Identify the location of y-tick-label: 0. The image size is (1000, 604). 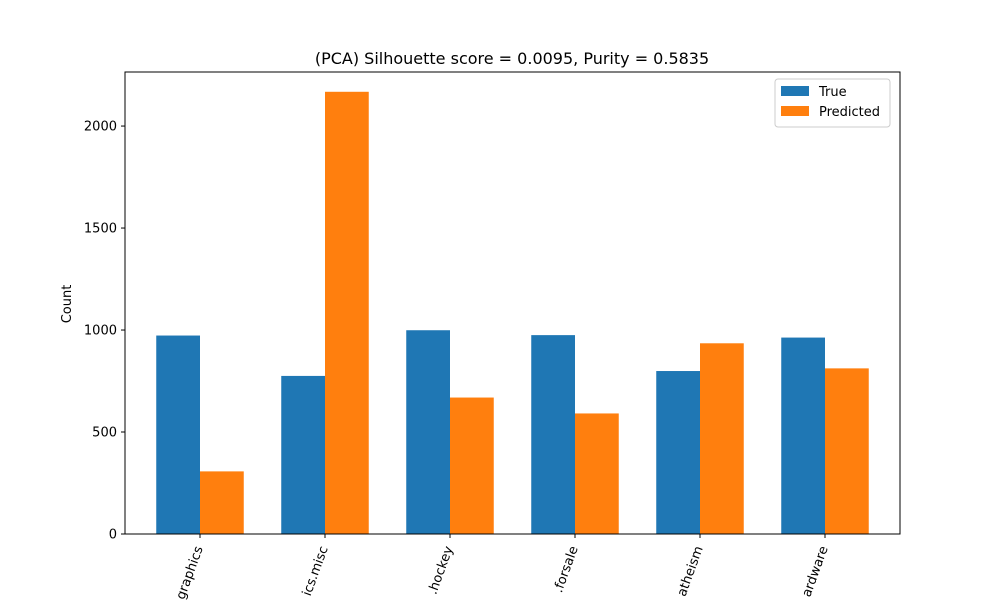
(113, 535).